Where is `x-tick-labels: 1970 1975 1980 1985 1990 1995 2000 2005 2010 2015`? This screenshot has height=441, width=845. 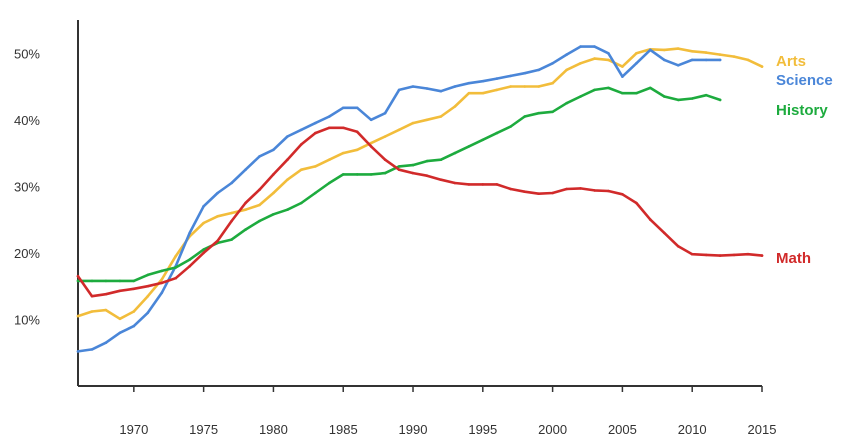 x-tick-labels: 1970 1975 1980 1985 1990 1995 2000 2005 2010 2015 is located at coordinates (447, 411).